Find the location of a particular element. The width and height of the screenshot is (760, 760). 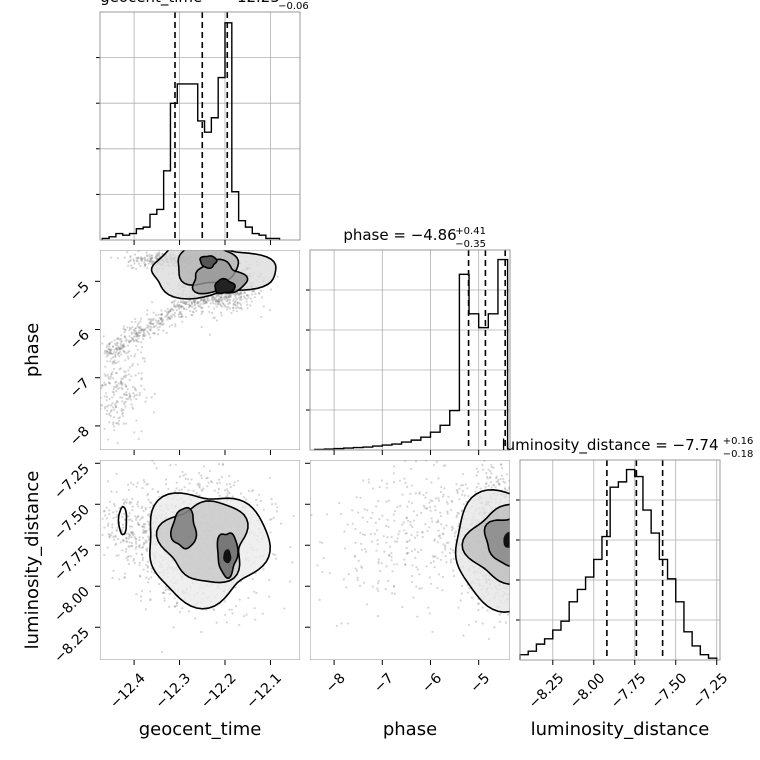

contour-level is located at coordinates (183, 528).